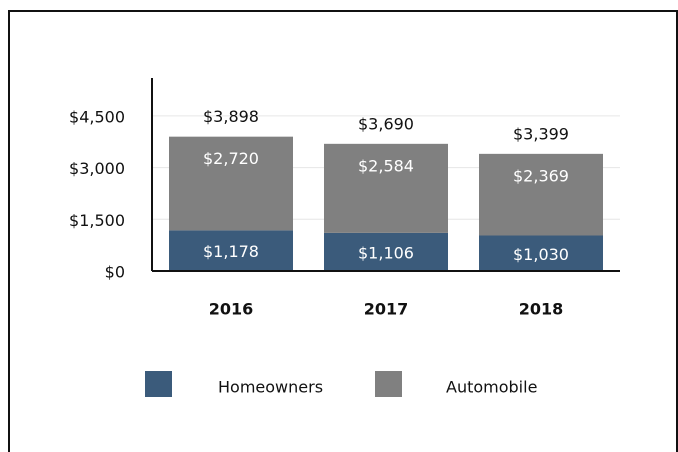 This screenshot has height=452, width=678. I want to click on value-label: $1,178, so click(231, 251).